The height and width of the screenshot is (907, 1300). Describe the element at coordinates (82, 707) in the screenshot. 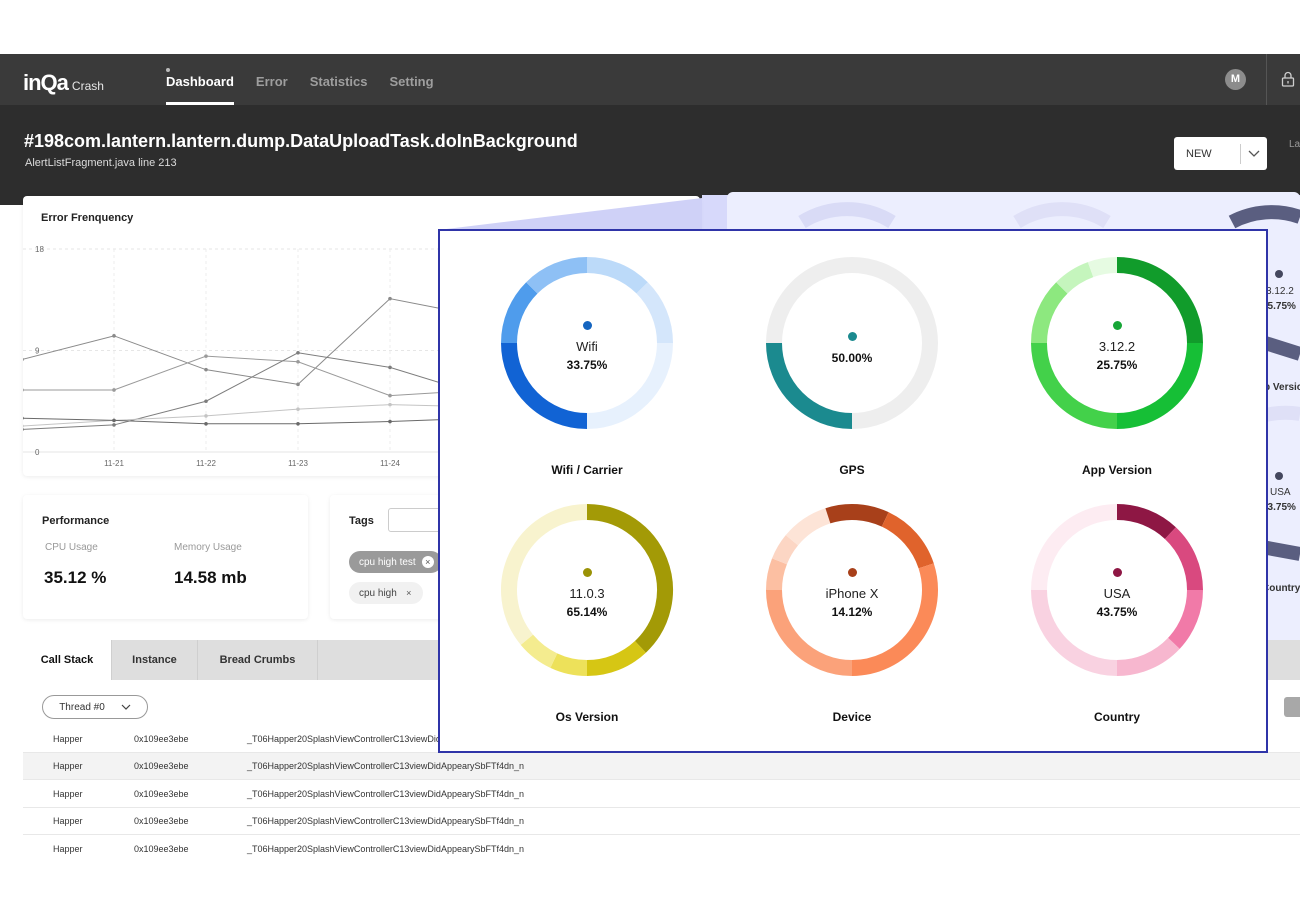

I see `thread-value: Thread #0` at that location.